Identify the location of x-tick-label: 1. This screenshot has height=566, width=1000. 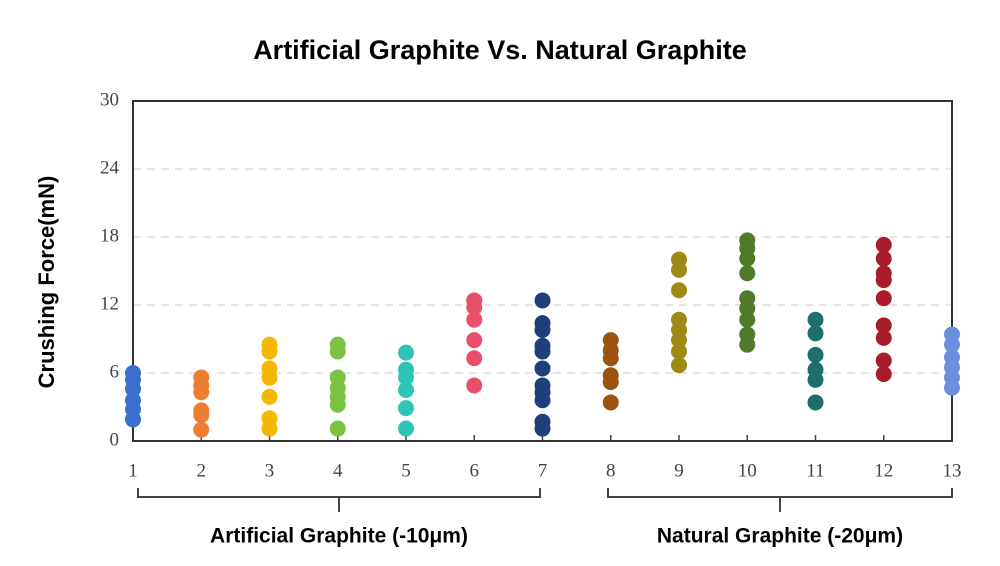
(133, 470).